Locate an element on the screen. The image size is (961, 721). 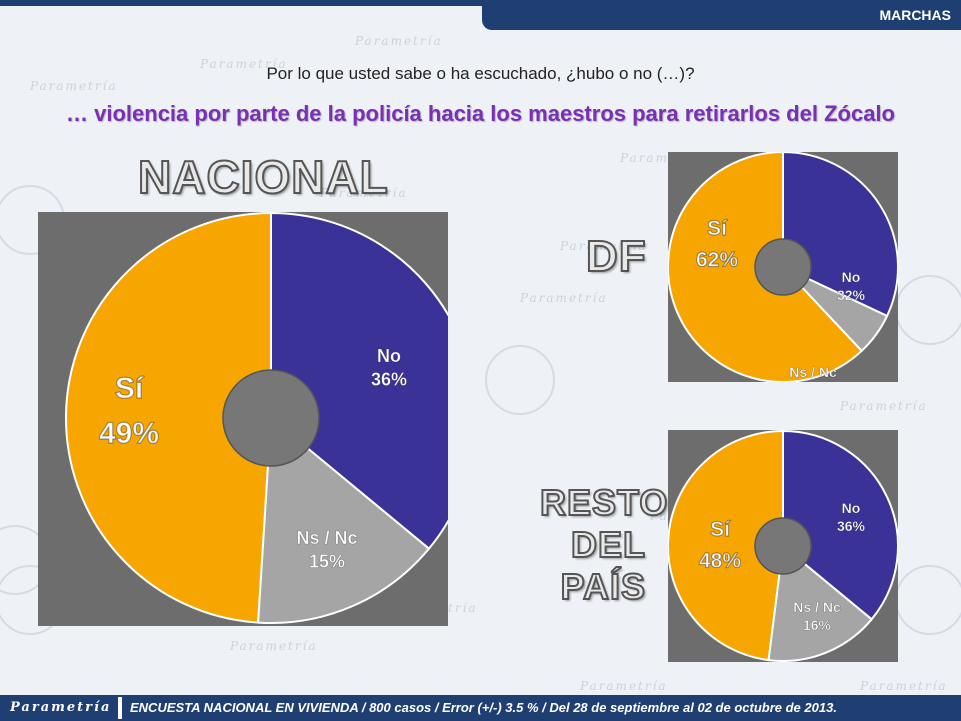
footer-logo: Parametría is located at coordinates (61, 707).